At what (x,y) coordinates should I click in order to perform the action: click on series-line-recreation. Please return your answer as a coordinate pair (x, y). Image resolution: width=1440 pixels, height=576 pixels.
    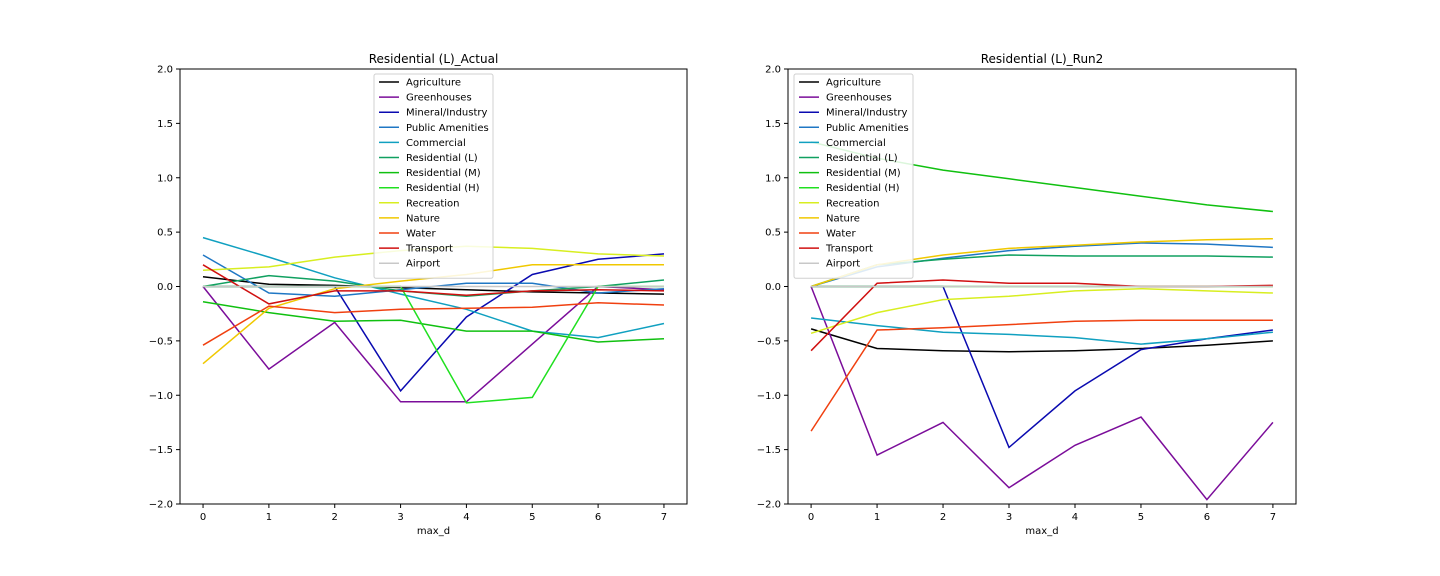
    Looking at the image, I should click on (1041, 311).